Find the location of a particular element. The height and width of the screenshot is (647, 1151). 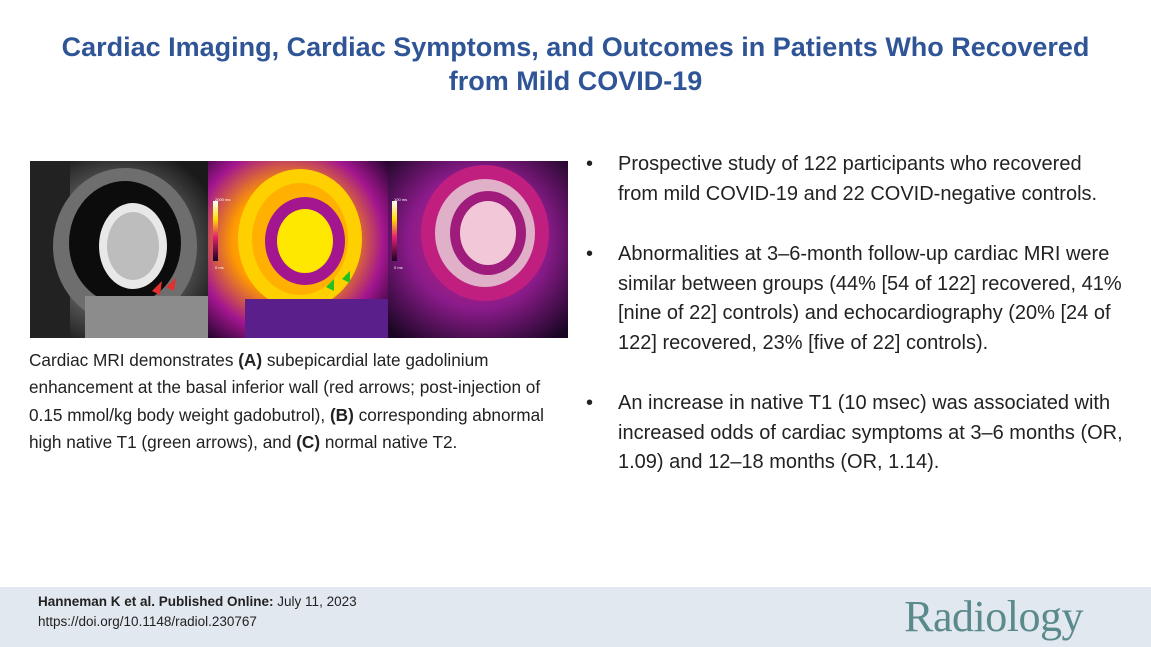

panel-c-t2-map: 100 ms 0 ms is located at coordinates (478, 249).